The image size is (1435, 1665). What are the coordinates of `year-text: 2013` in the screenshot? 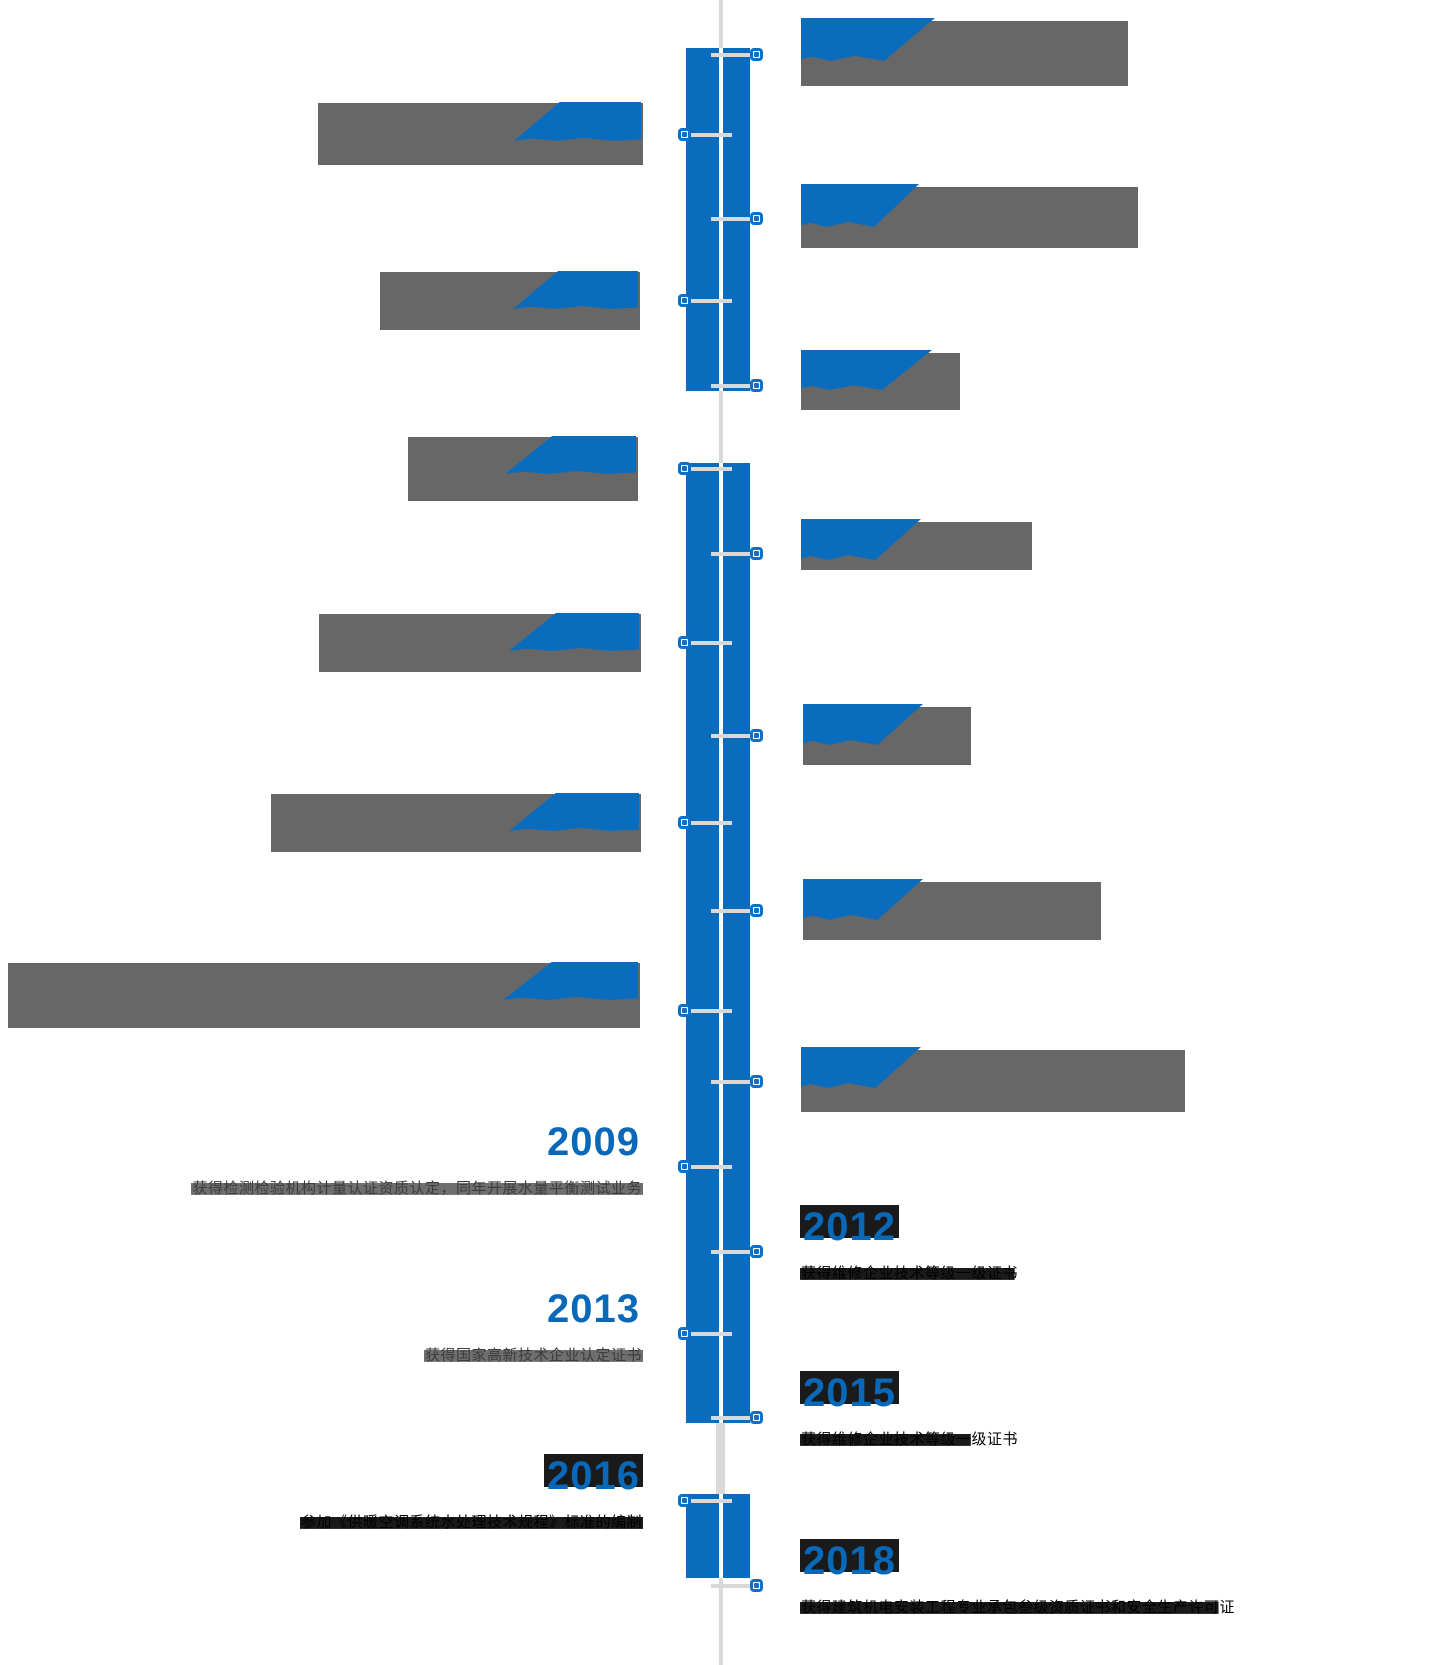 It's located at (593, 1309).